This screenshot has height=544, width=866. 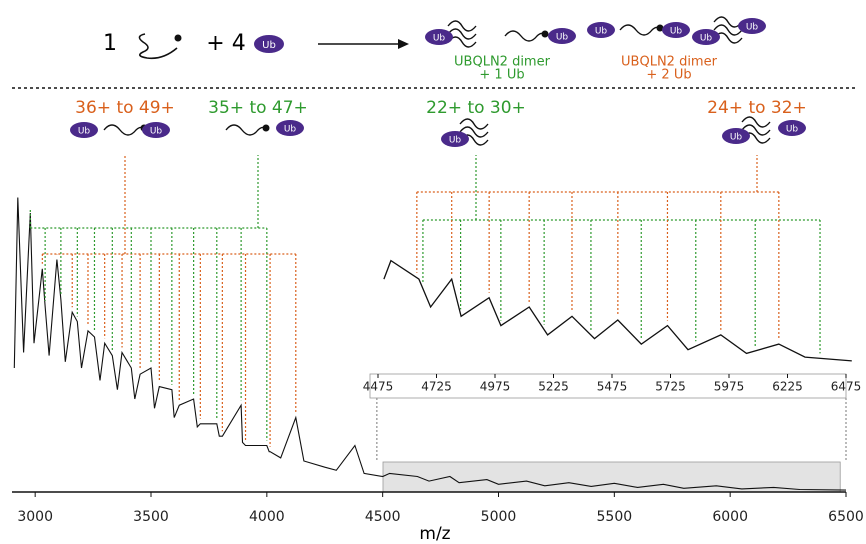 What do you see at coordinates (125, 108) in the screenshot?
I see `ladder-label: 36+ to 49+` at bounding box center [125, 108].